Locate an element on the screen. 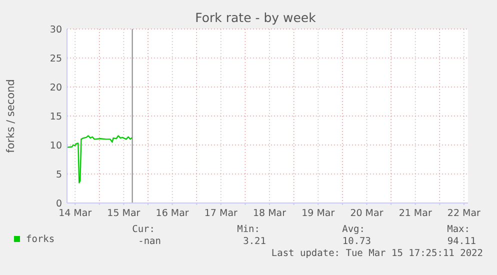  x-tick-label: 14 Mar is located at coordinates (75, 213).